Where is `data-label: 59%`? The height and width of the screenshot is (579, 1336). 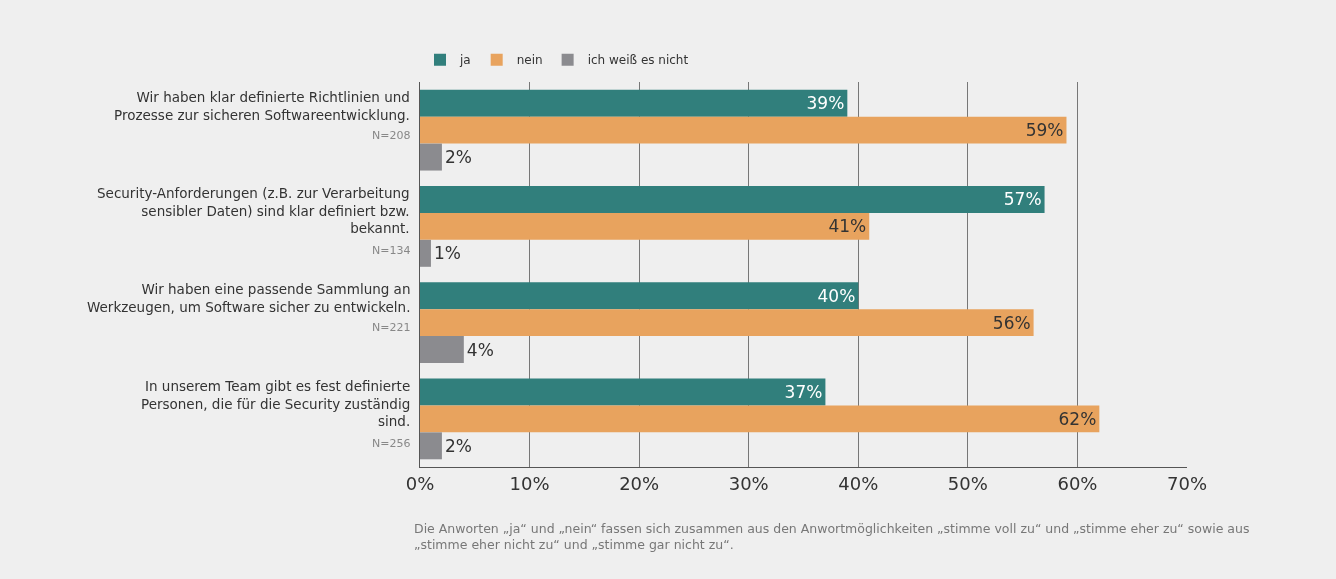
data-label: 59% is located at coordinates (1044, 130).